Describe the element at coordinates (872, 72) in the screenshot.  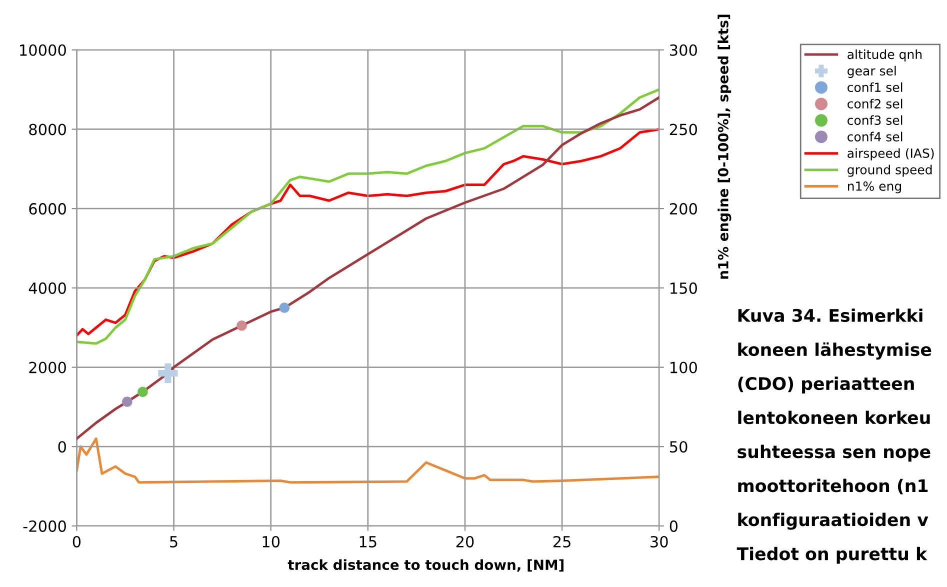
I see `legend-label: gear sel` at that location.